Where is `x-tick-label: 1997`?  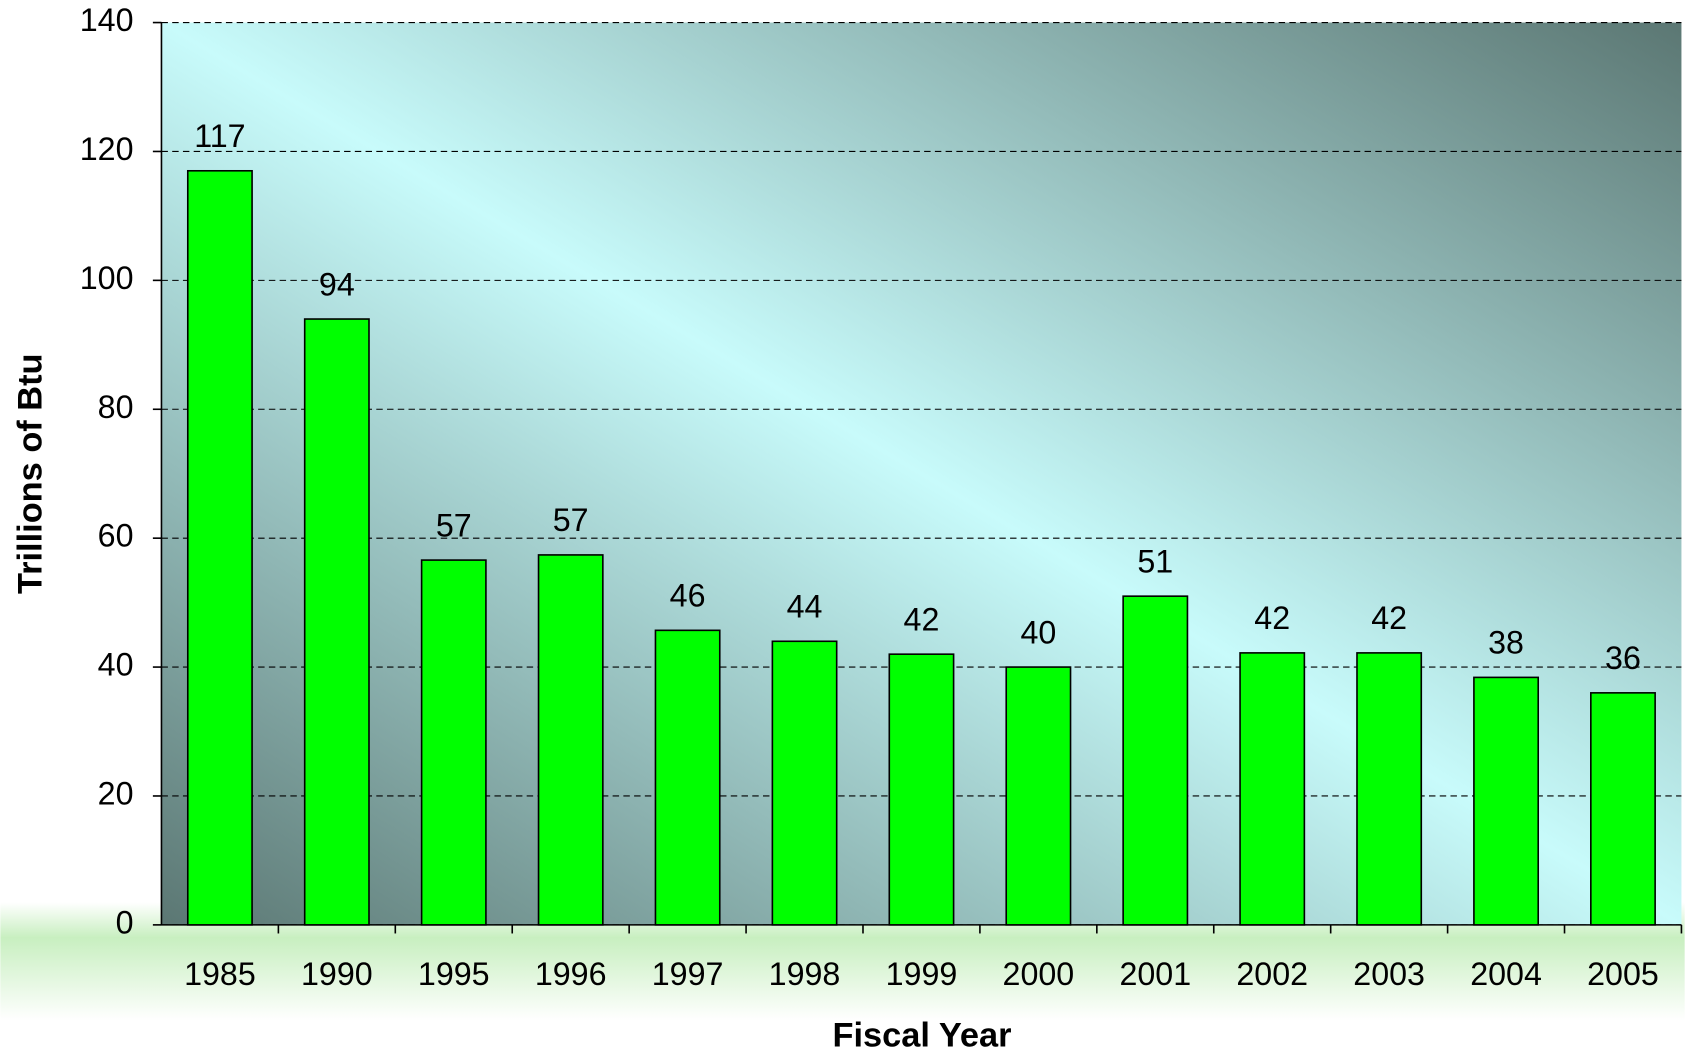
x-tick-label: 1997 is located at coordinates (688, 974).